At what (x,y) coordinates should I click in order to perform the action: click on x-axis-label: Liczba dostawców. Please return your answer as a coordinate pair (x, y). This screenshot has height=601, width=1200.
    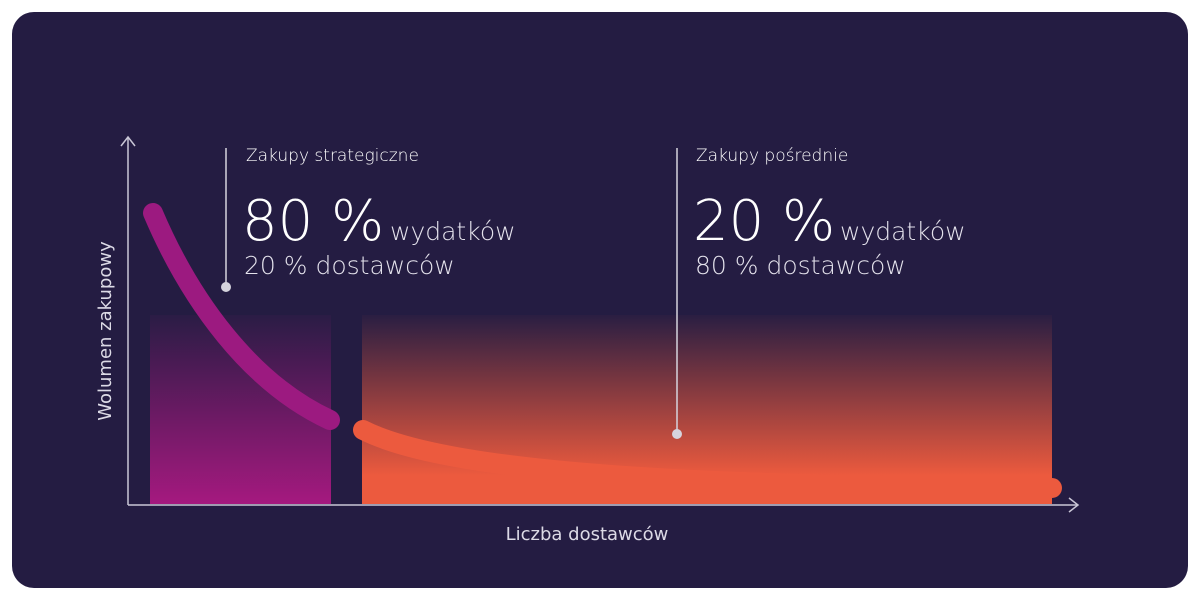
    Looking at the image, I should click on (587, 534).